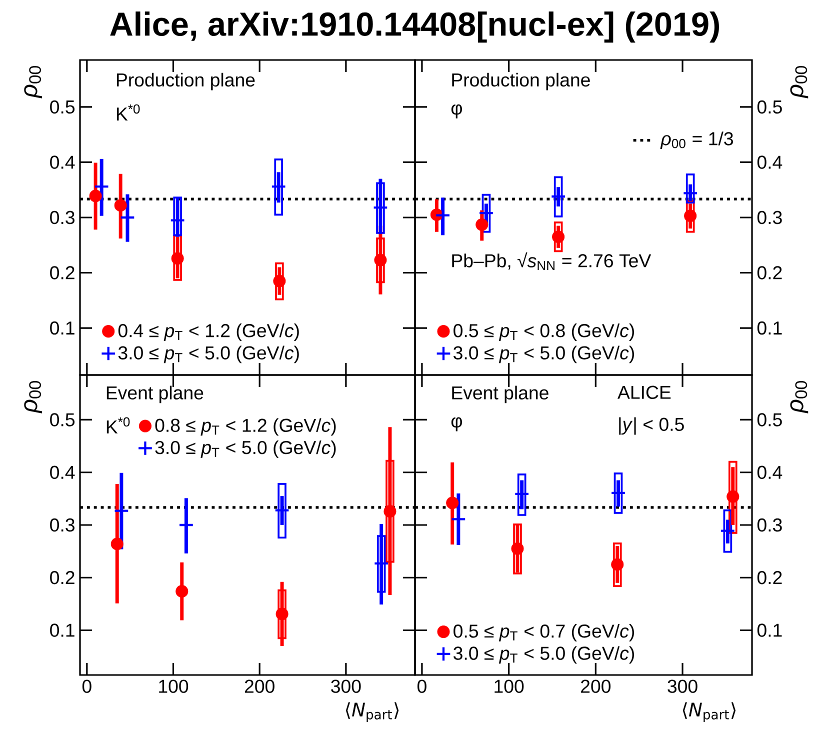 This screenshot has width=827, height=735. I want to click on legend-label: ρ$_{00}$ = 1/3, so click(696, 141).